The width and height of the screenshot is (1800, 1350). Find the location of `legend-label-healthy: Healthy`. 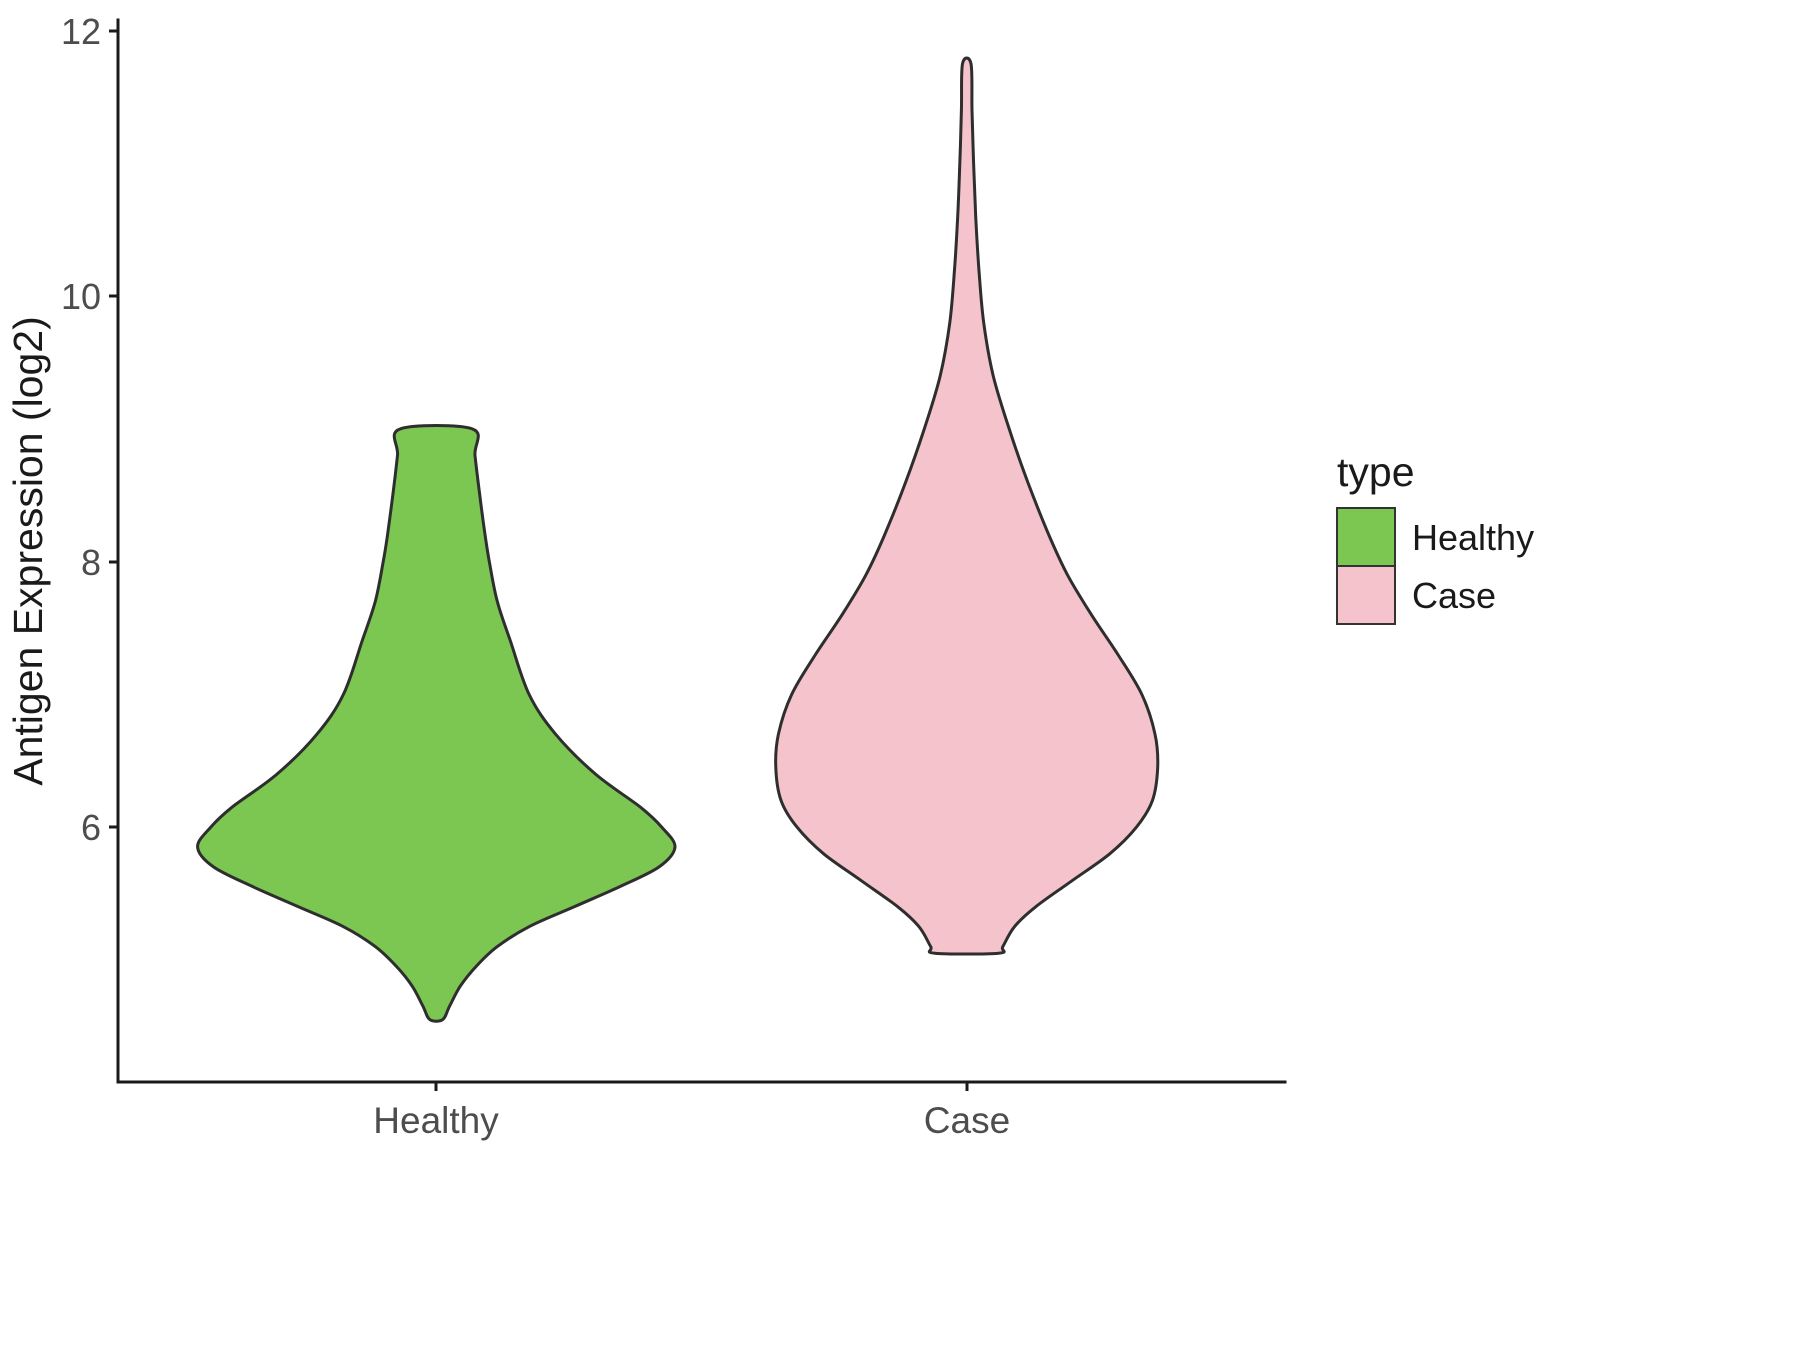

legend-label-healthy: Healthy is located at coordinates (1473, 537).